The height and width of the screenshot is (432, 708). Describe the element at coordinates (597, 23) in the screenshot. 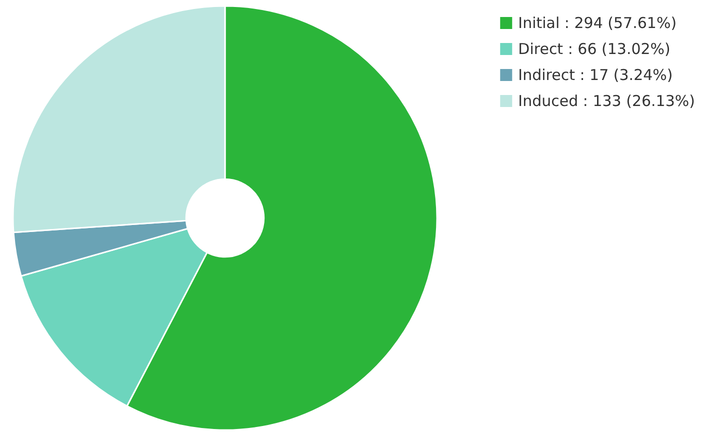

I see `legend-label: Initial : 294 (57.61%)` at that location.